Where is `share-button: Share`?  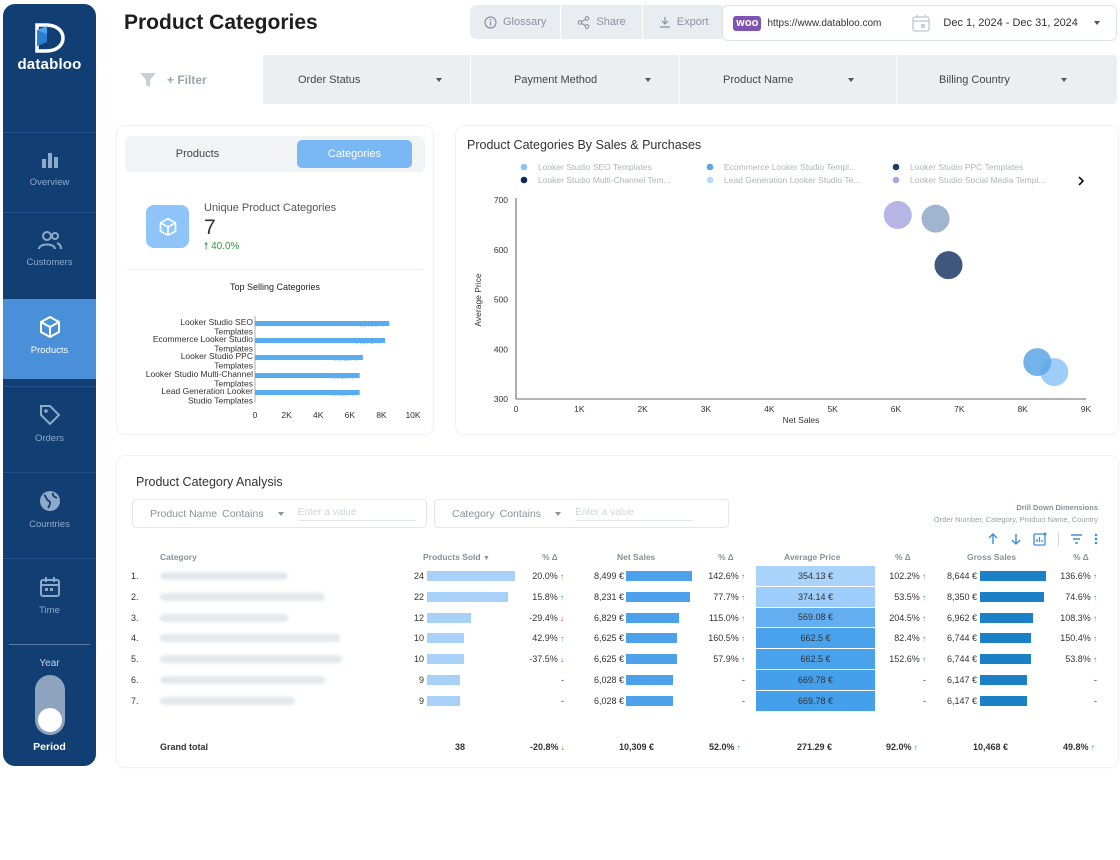
share-button: Share is located at coordinates (602, 22).